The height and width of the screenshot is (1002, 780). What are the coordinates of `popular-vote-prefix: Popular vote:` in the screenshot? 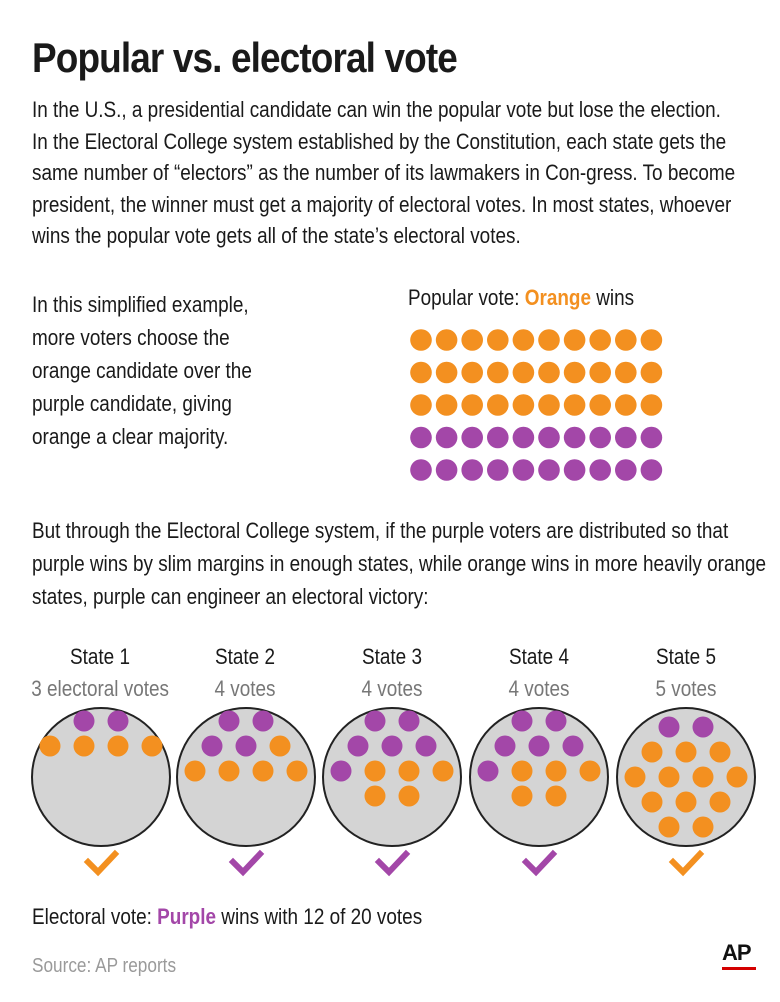 It's located at (466, 297).